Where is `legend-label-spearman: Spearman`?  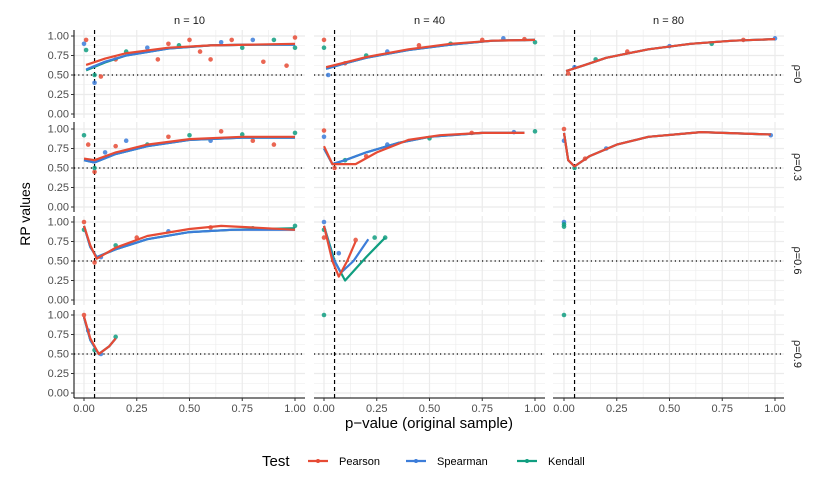 legend-label-spearman: Spearman is located at coordinates (462, 462).